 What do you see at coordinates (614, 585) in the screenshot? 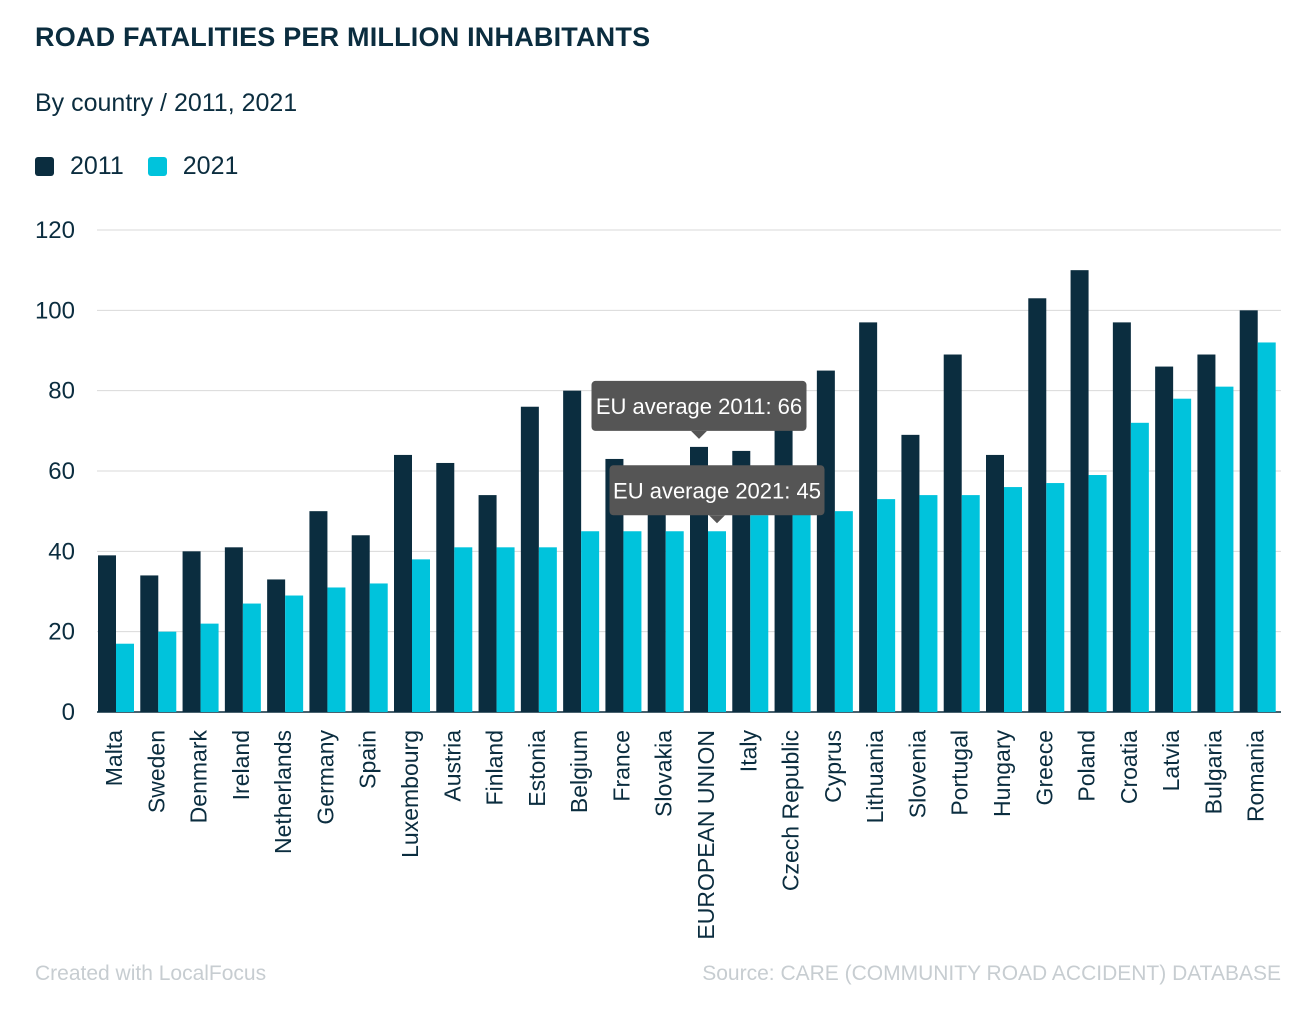
I see `bar-2011-france` at bounding box center [614, 585].